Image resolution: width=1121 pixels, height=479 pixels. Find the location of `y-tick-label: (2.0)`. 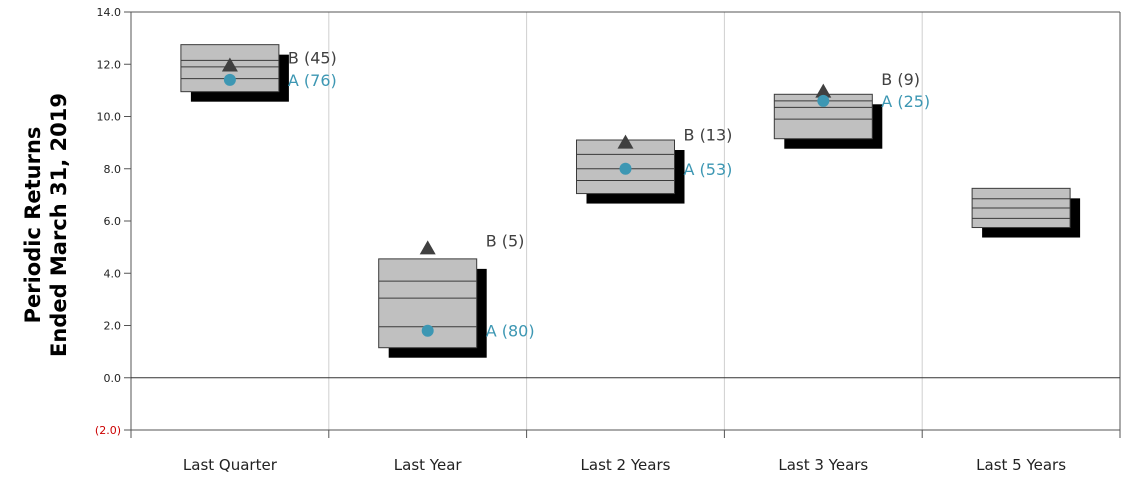

y-tick-label: (2.0) is located at coordinates (108, 430).